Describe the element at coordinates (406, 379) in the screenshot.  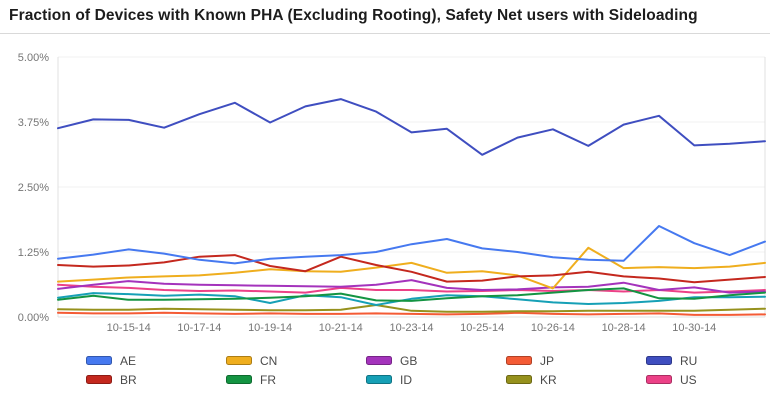
I see `legend-label: ID` at that location.